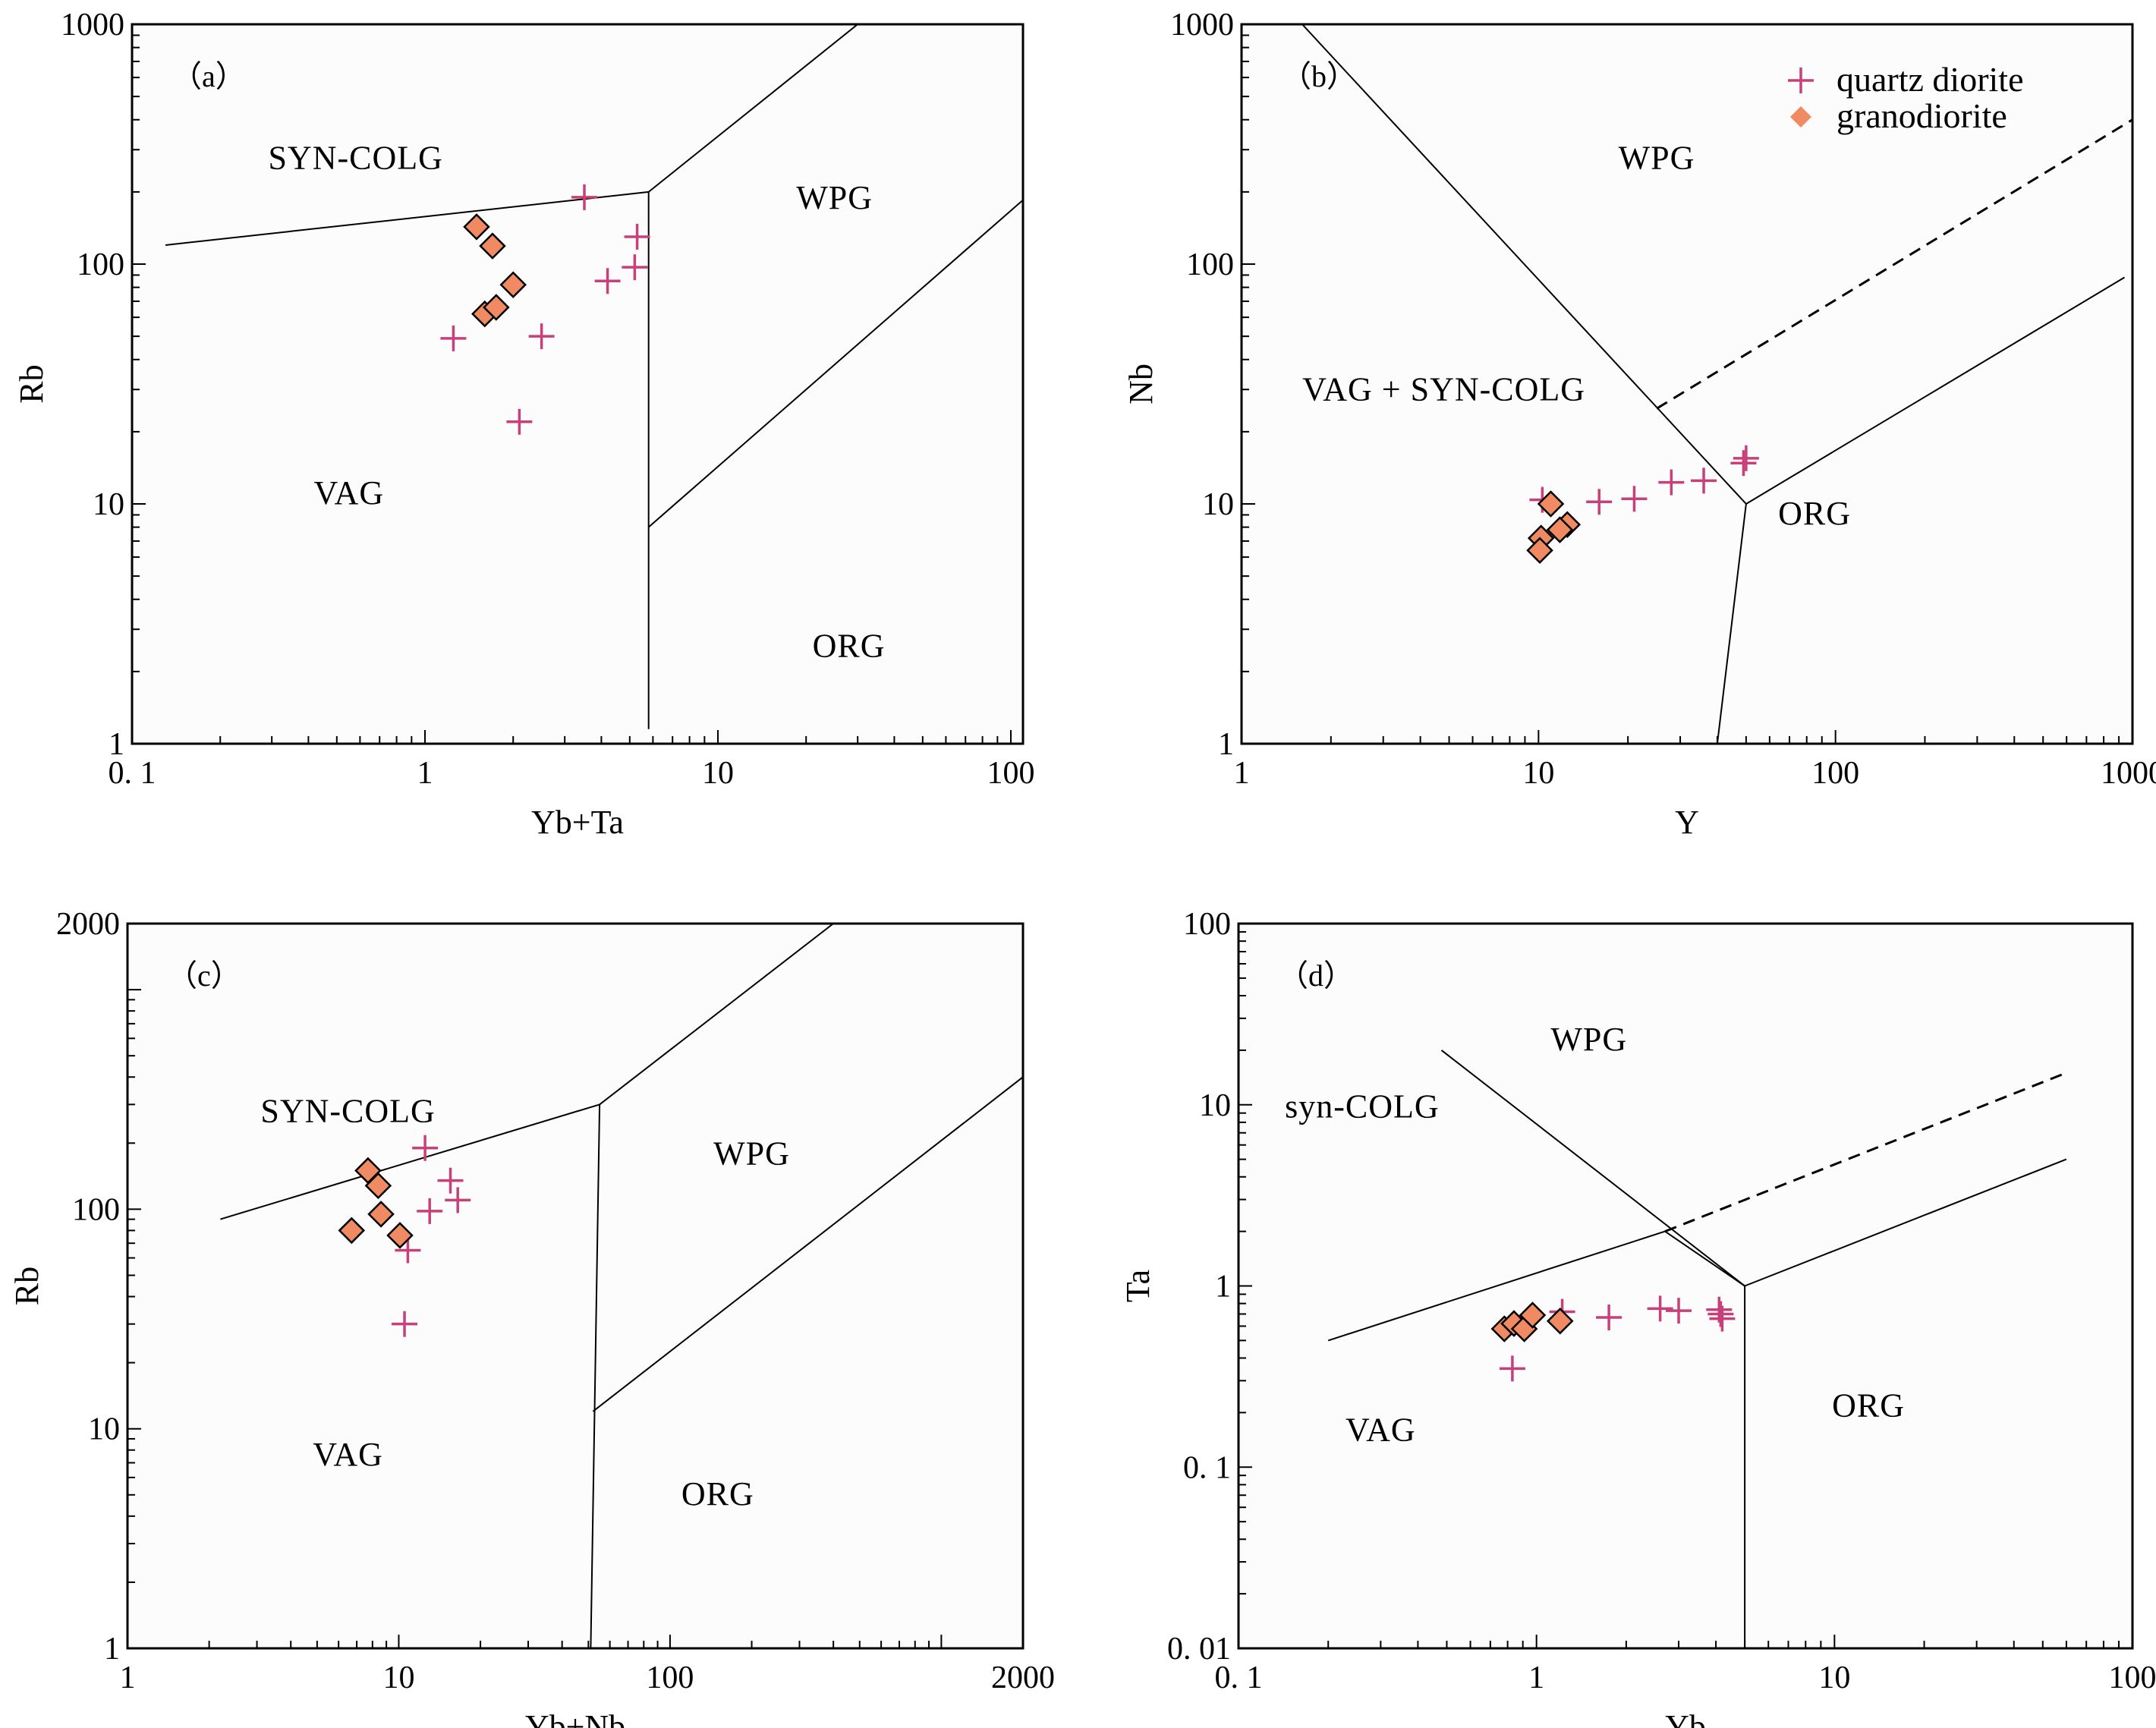 This screenshot has width=2156, height=1728. I want to click on x-axis-label: Yb+Ta, so click(577, 822).